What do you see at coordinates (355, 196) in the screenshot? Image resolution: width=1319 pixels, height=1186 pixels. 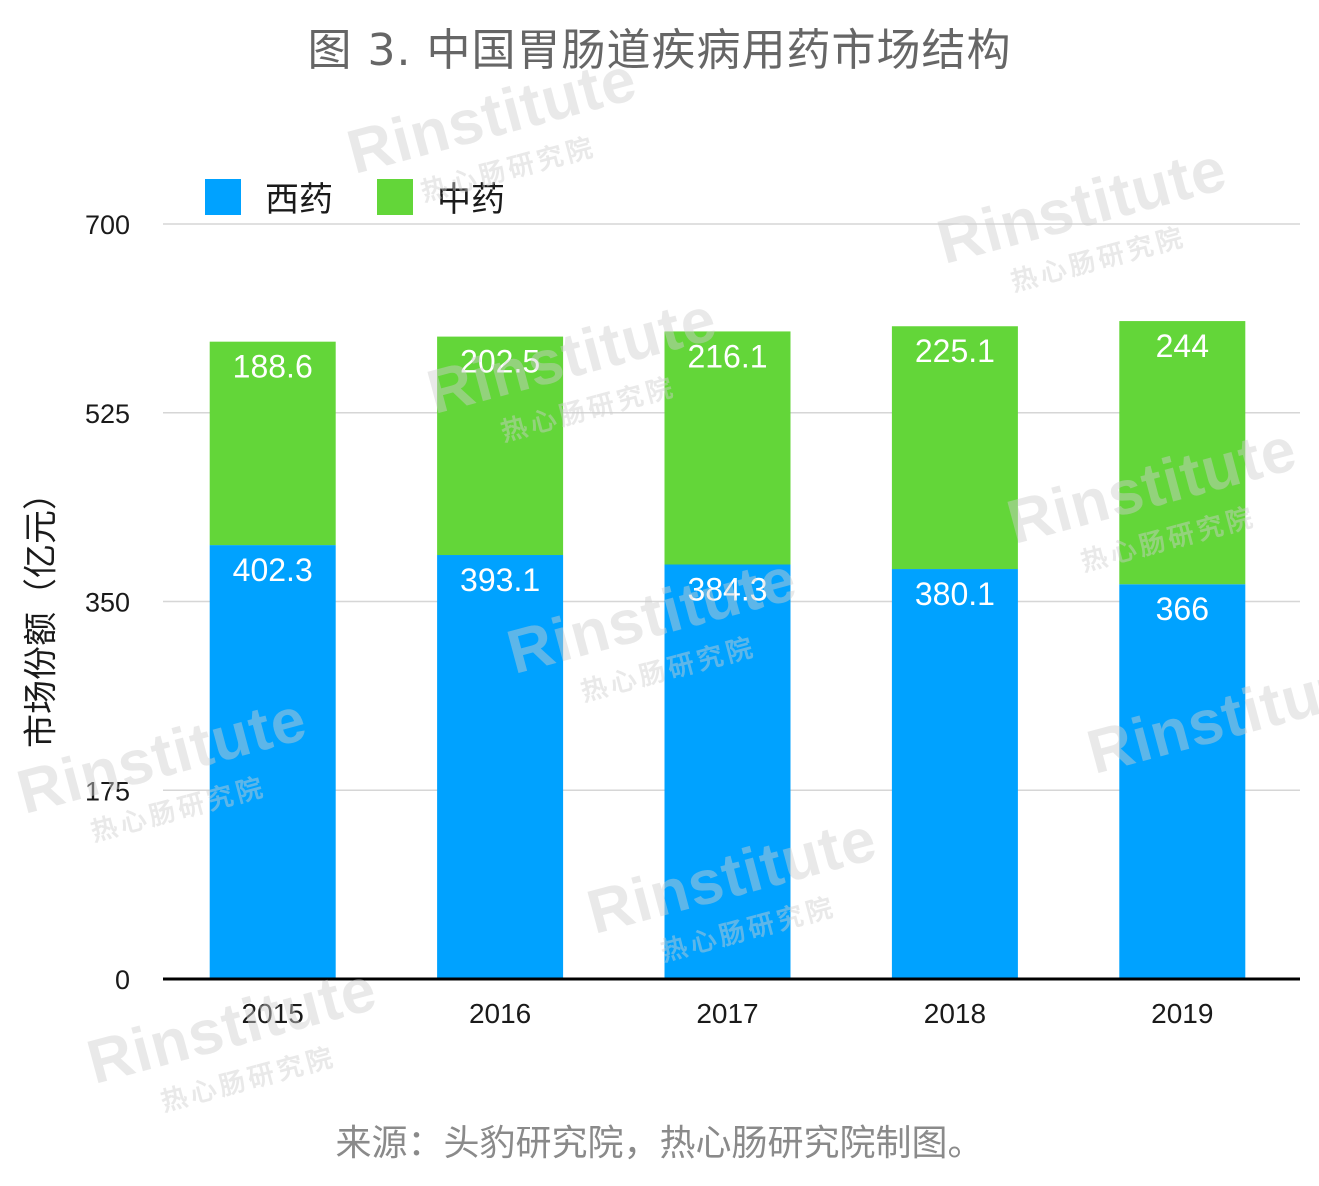 I see `legend: 西药 中药` at bounding box center [355, 196].